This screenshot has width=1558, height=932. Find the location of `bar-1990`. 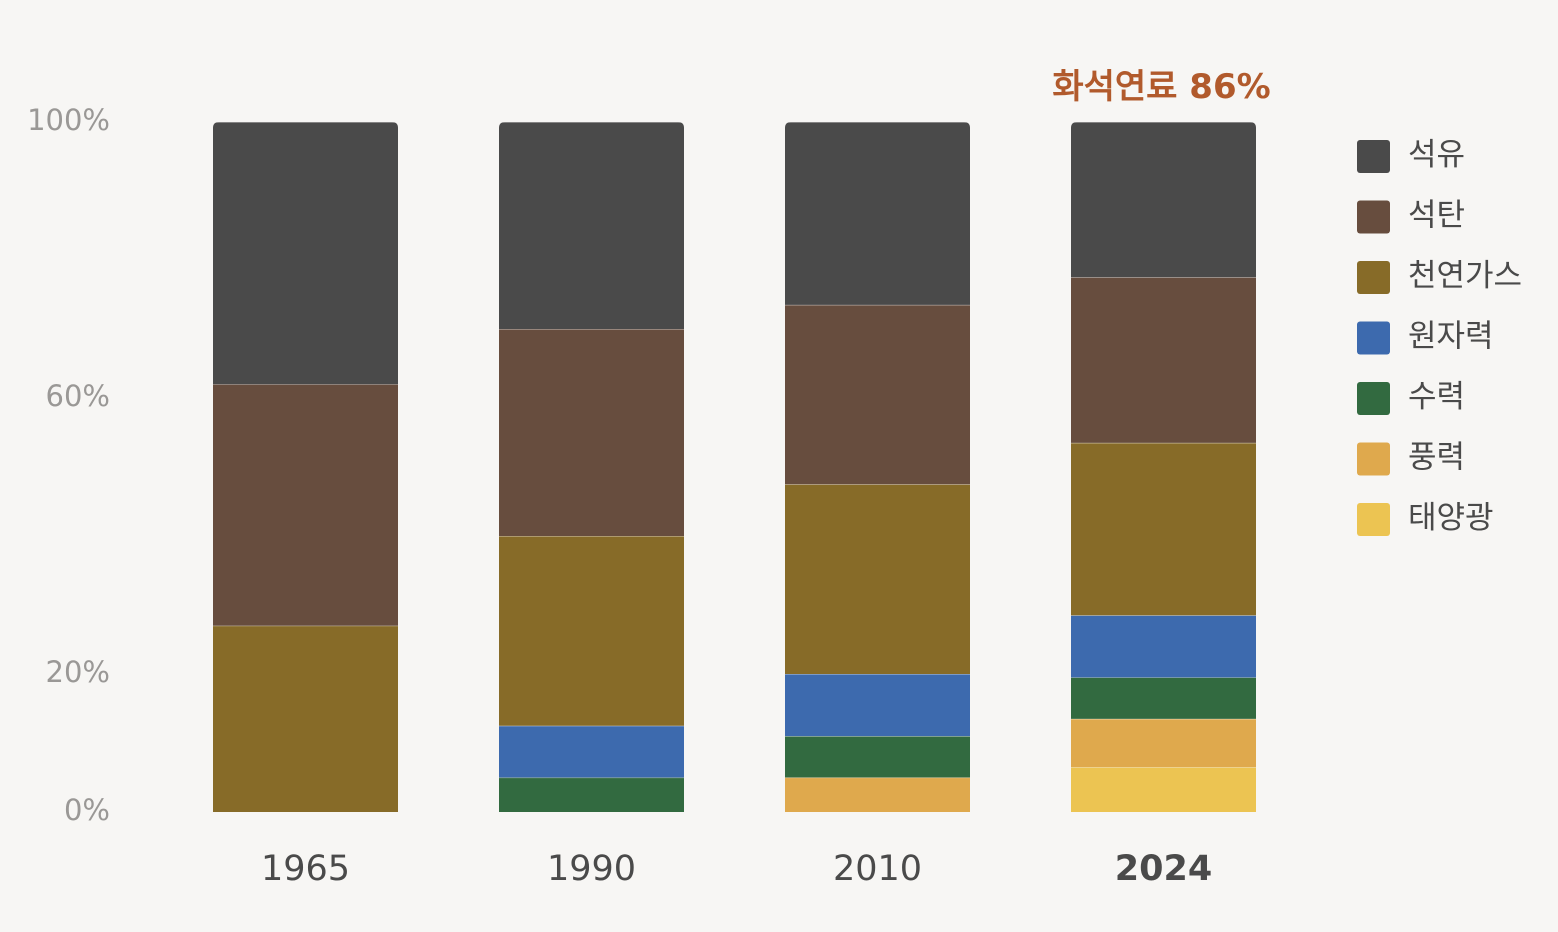

bar-1990 is located at coordinates (591, 466).